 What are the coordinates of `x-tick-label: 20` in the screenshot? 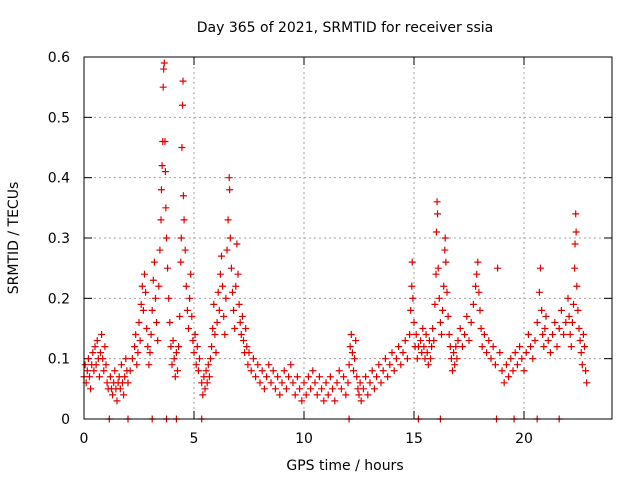 It's located at (524, 439).